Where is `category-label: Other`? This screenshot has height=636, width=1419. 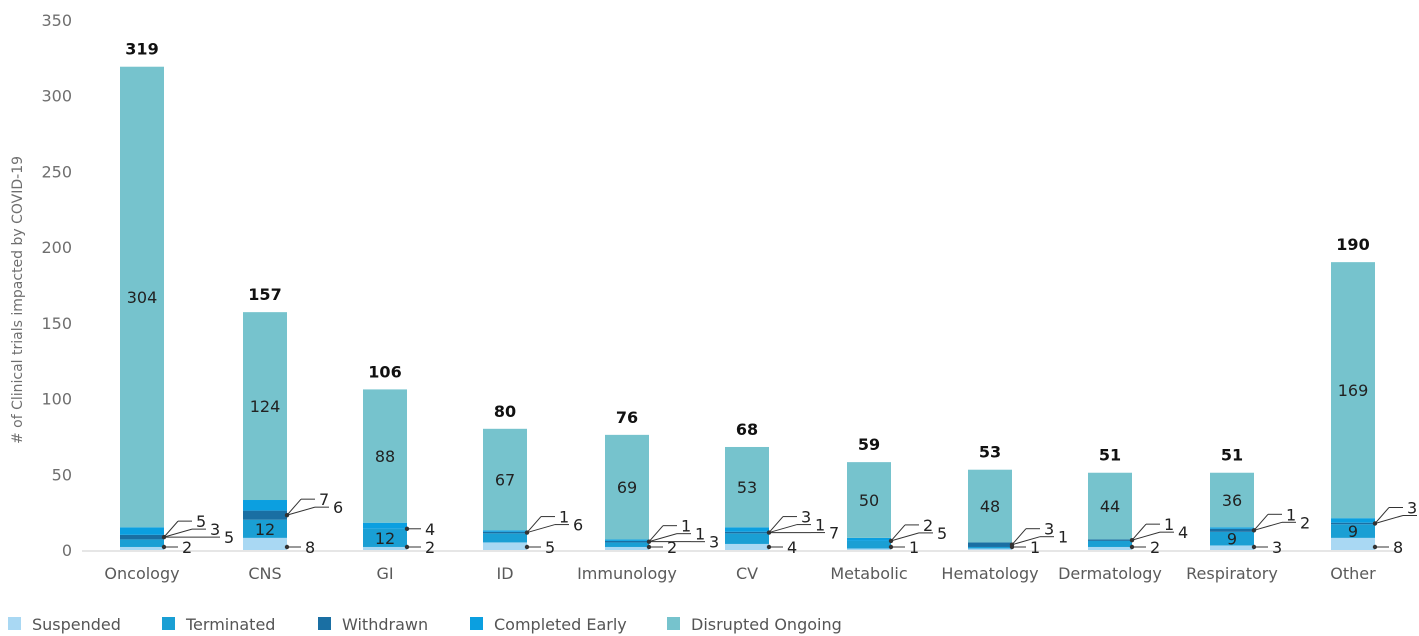 category-label: Other is located at coordinates (1353, 573).